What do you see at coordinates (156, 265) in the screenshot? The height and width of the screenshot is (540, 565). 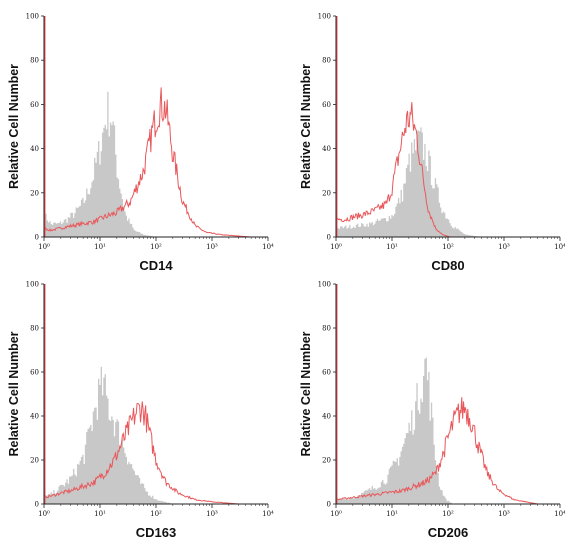 I see `x-axis-label: CD14` at bounding box center [156, 265].